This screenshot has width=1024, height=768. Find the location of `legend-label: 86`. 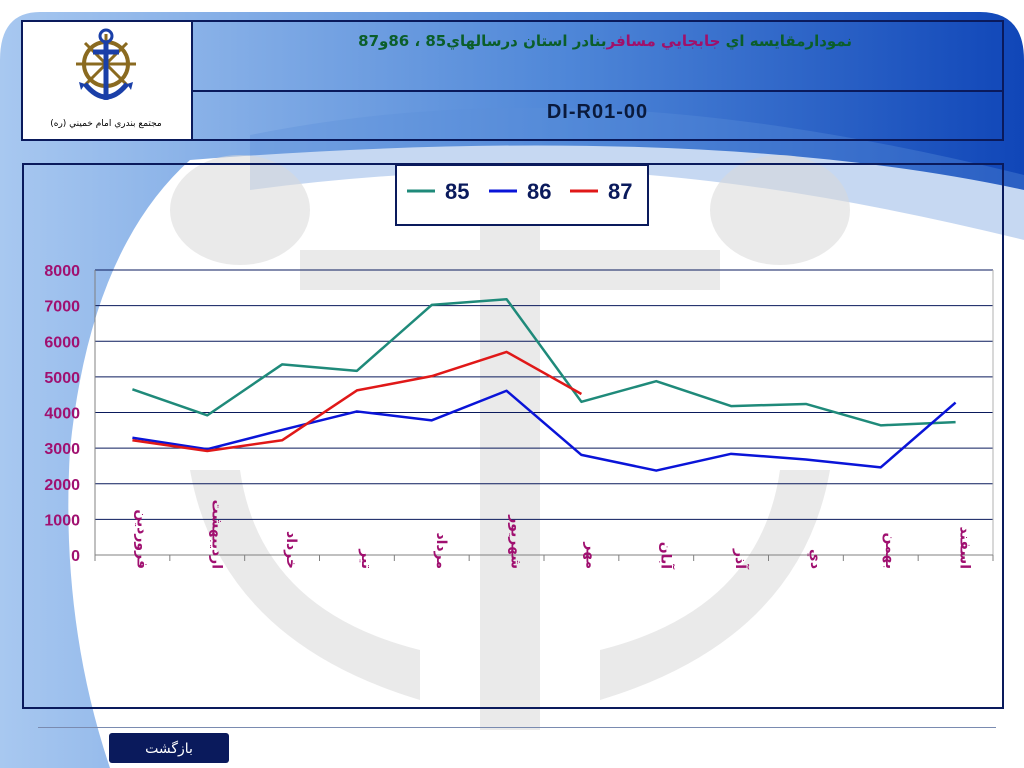

legend-label: 86 is located at coordinates (539, 191).